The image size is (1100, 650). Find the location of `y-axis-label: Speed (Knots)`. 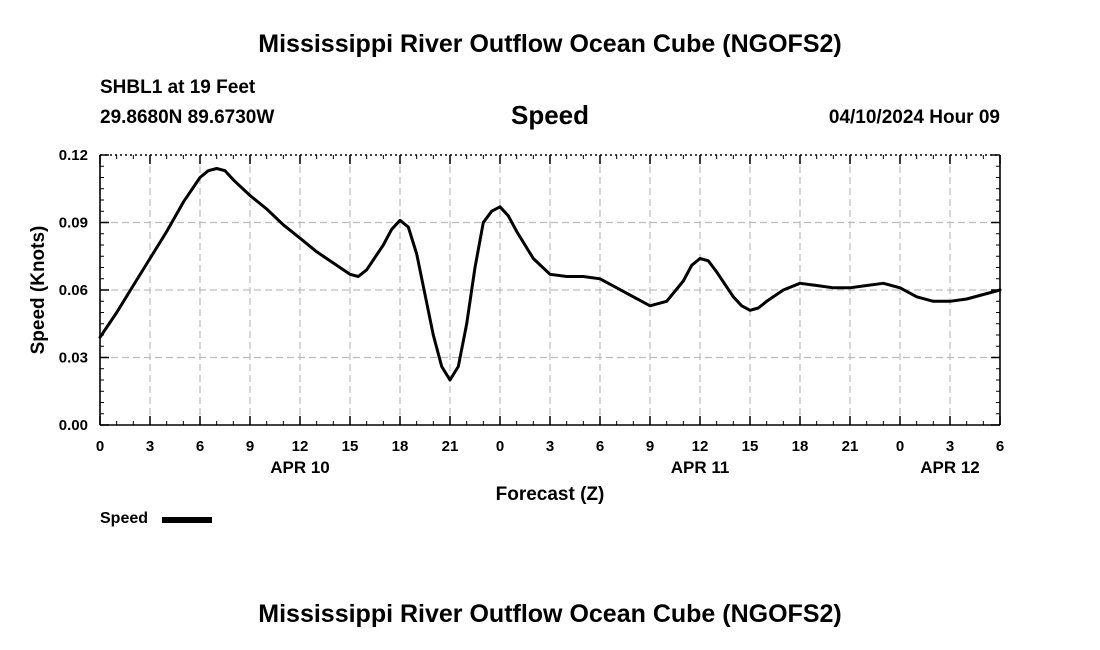

y-axis-label: Speed (Knots) is located at coordinates (38, 290).